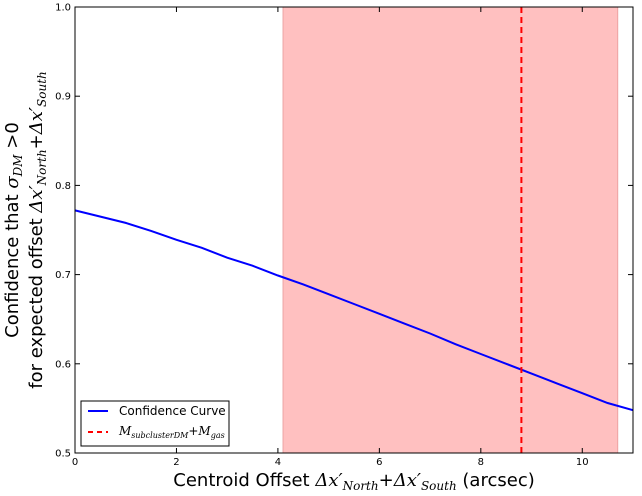 The height and width of the screenshot is (496, 642). Describe the element at coordinates (63, 97) in the screenshot. I see `y-tick-label: 0.9` at that location.